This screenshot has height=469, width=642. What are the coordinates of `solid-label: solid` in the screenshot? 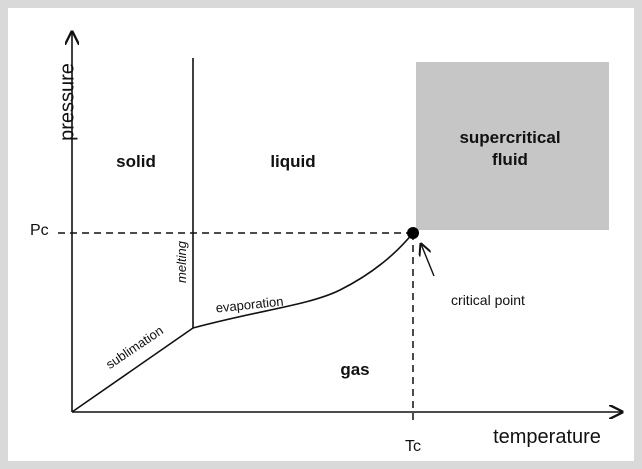 It's located at (136, 161).